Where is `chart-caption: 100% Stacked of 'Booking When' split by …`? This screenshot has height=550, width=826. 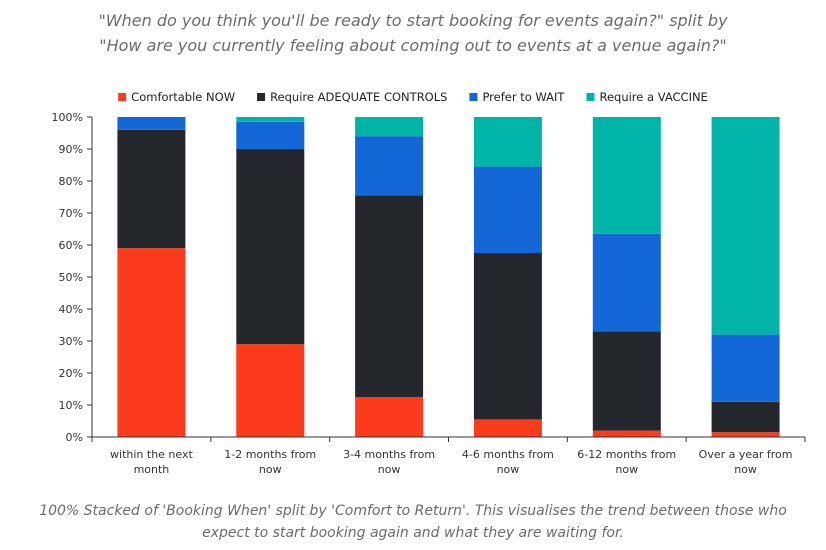
chart-caption: 100% Stacked of 'Booking When' split by … is located at coordinates (413, 522).